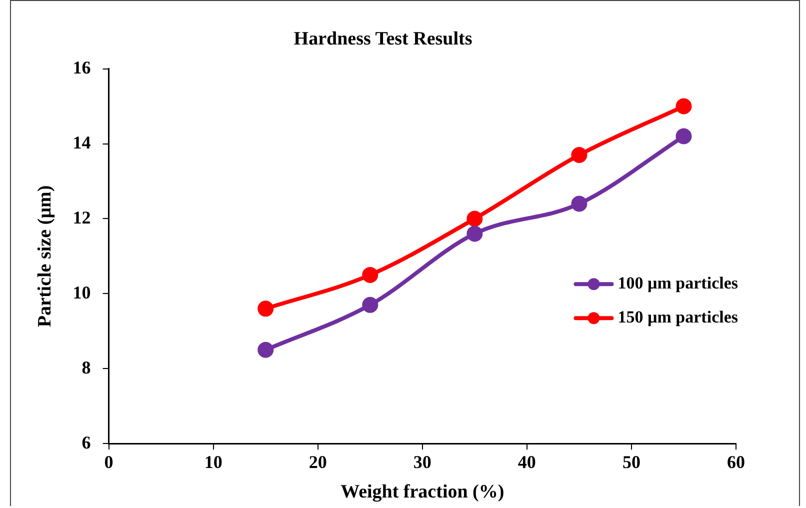 The width and height of the screenshot is (806, 508). What do you see at coordinates (213, 462) in the screenshot?
I see `x-tick-label: 10` at bounding box center [213, 462].